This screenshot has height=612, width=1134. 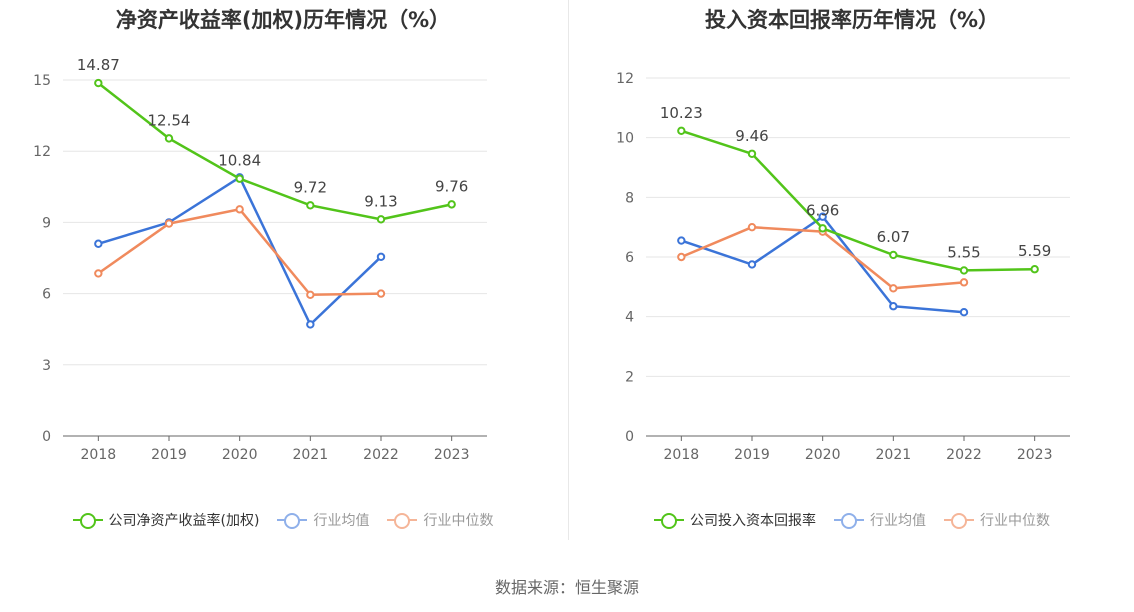 I want to click on y-tick-label: 10, so click(x=625, y=139).